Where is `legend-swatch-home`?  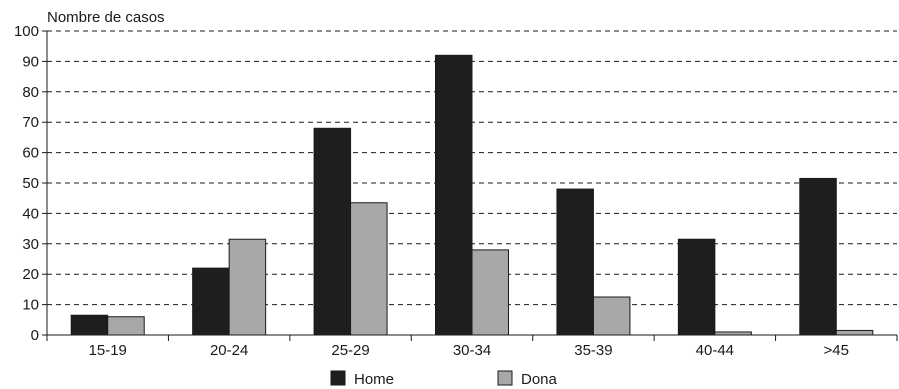
legend-swatch-home is located at coordinates (338, 378).